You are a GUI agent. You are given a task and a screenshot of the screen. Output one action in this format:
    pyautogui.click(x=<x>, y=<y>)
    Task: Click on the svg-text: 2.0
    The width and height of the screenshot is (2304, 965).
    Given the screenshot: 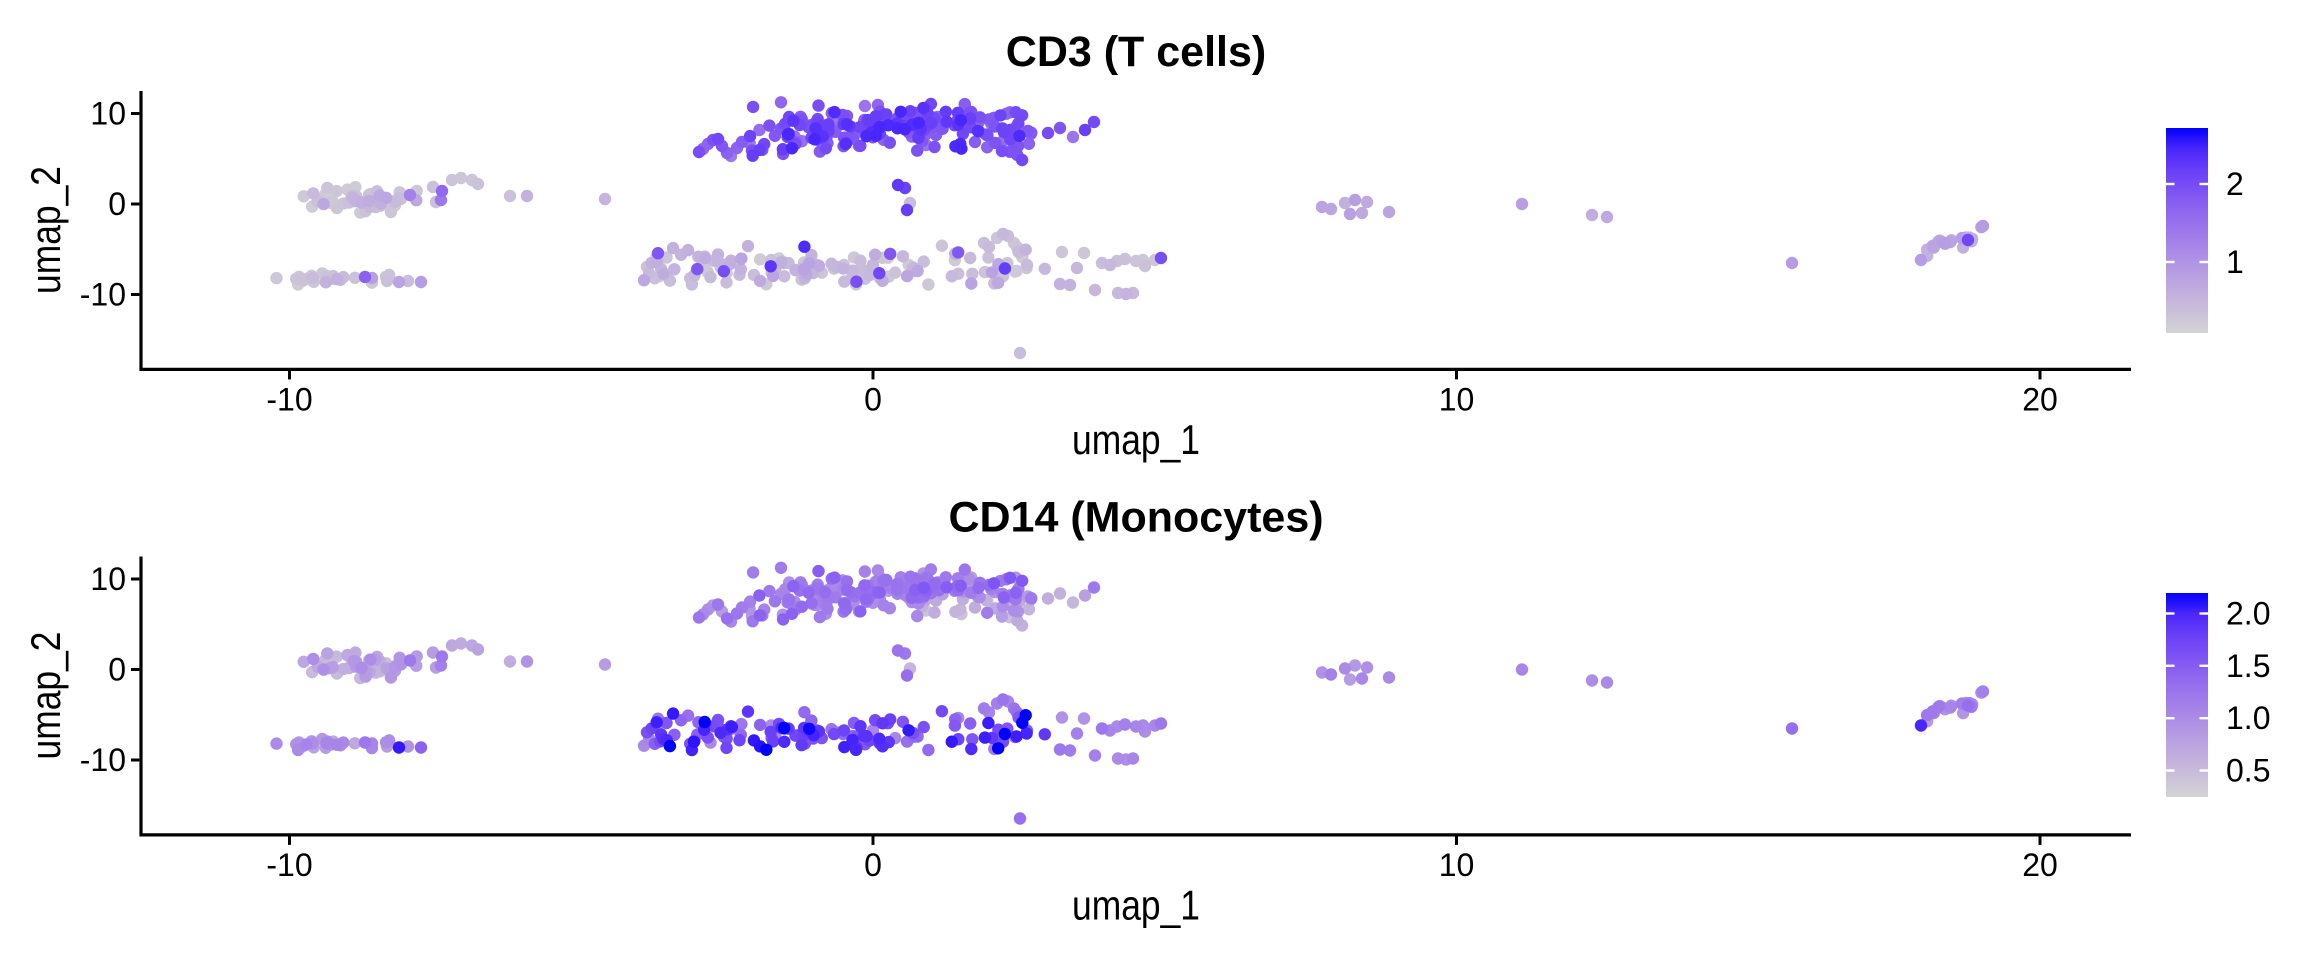 What is the action you would take?
    pyautogui.click(x=2248, y=614)
    